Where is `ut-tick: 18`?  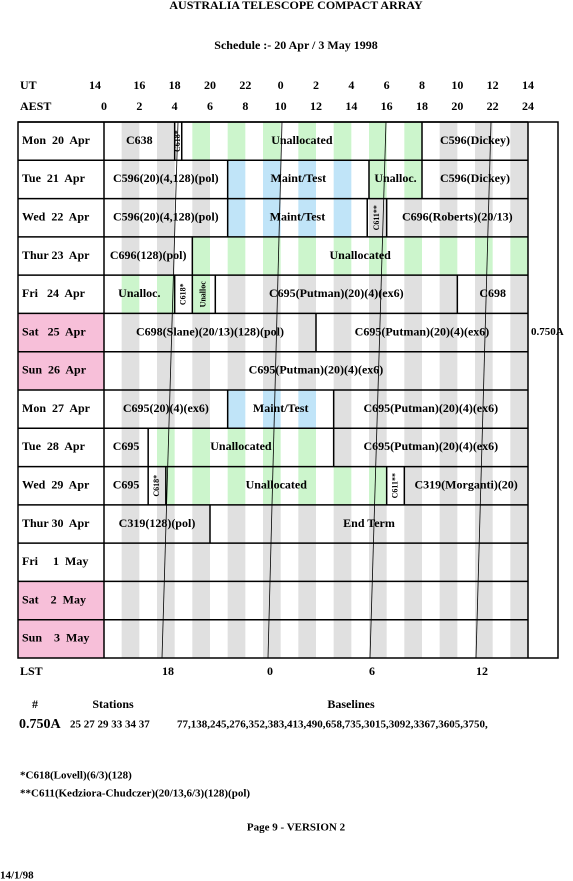
ut-tick: 18 is located at coordinates (175, 85).